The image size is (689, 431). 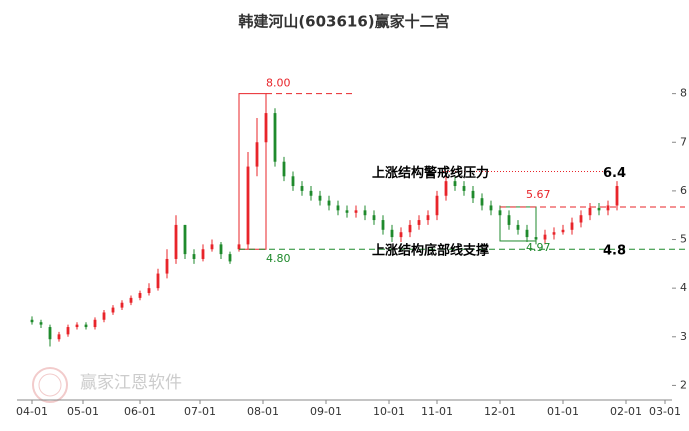 I want to click on x-tick-label: 11-01, so click(x=437, y=411).